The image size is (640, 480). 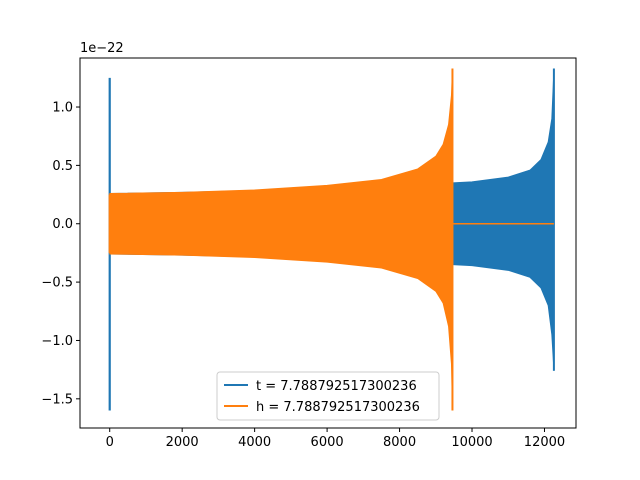 I want to click on legend-label-h: h = 7.788792517300236, so click(x=338, y=407).